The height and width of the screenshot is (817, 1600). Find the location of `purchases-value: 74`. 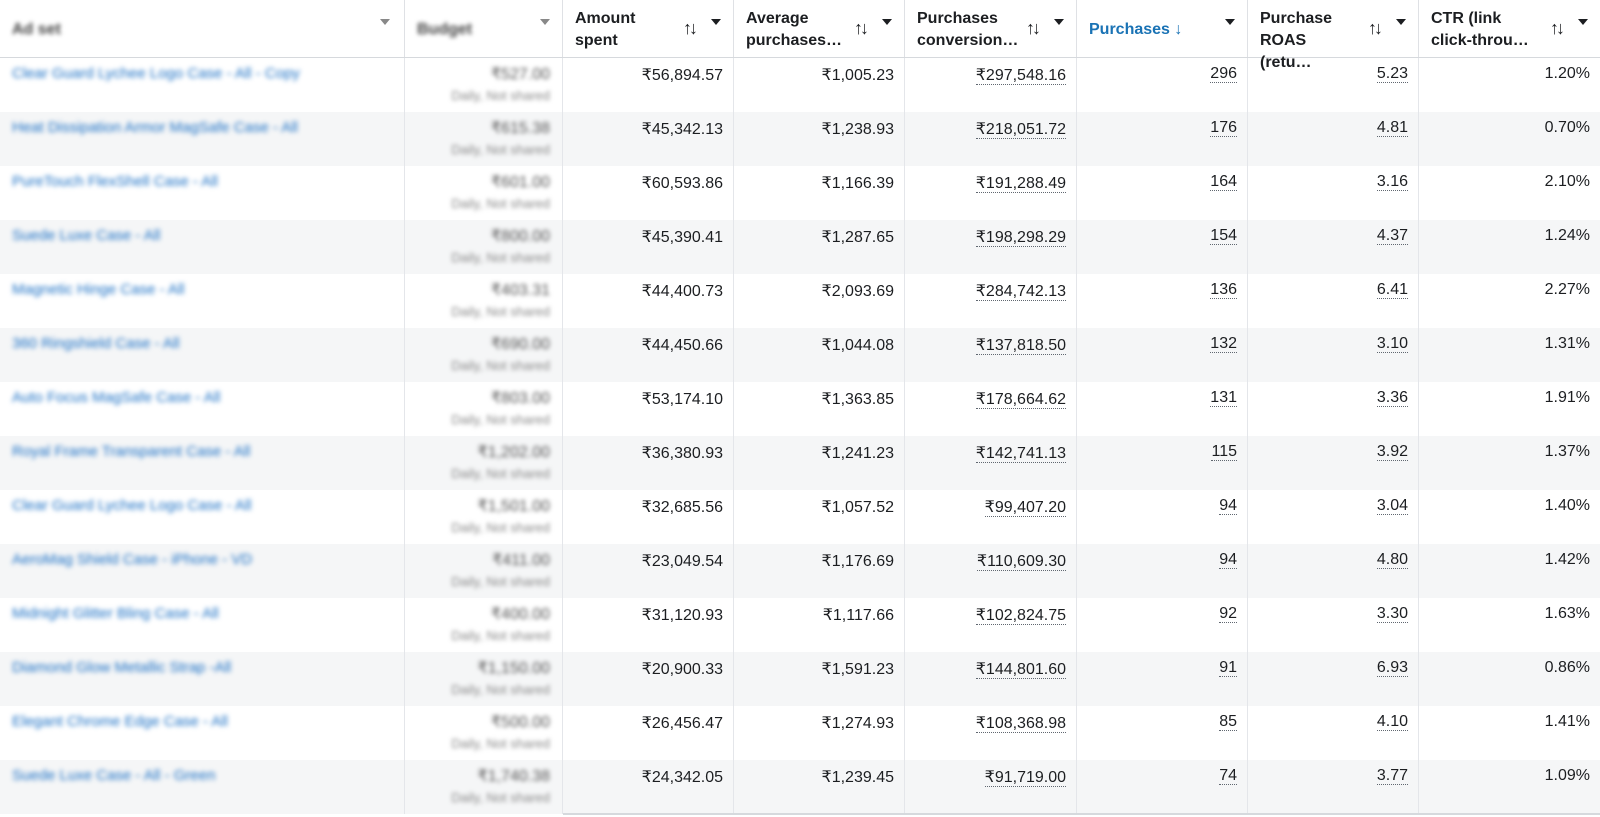

purchases-value: 74 is located at coordinates (1228, 776).